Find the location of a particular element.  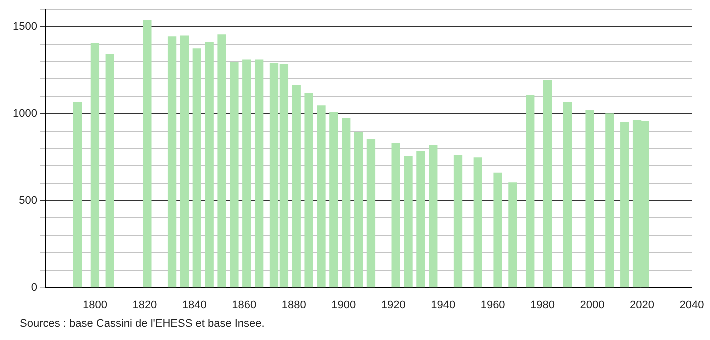

x-tick-label: 1800 is located at coordinates (95, 305).